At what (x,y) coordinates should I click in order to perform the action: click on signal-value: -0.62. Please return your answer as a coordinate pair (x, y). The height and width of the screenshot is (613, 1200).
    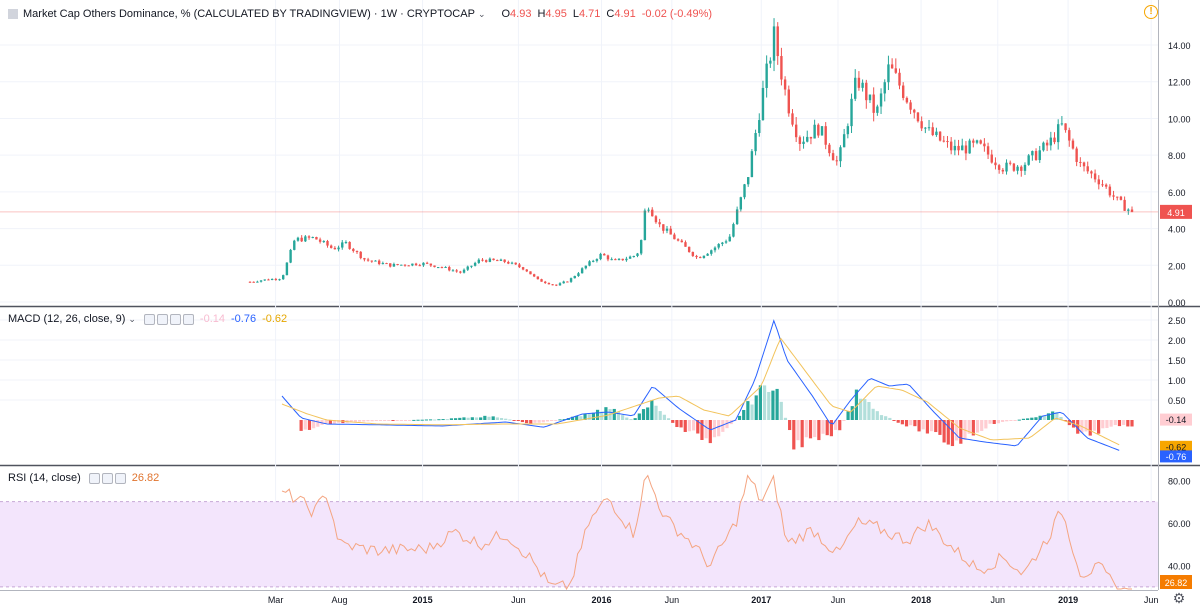
    Looking at the image, I should click on (275, 319).